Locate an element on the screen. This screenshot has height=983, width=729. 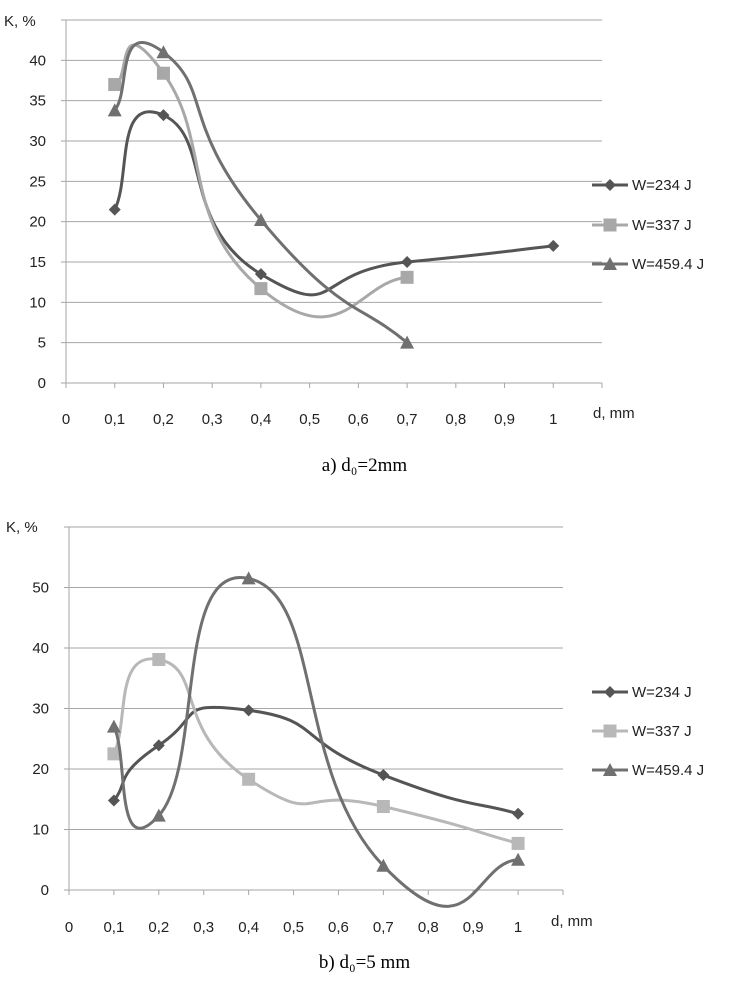
caption-b: b) d₀=5 mm is located at coordinates (364, 962).